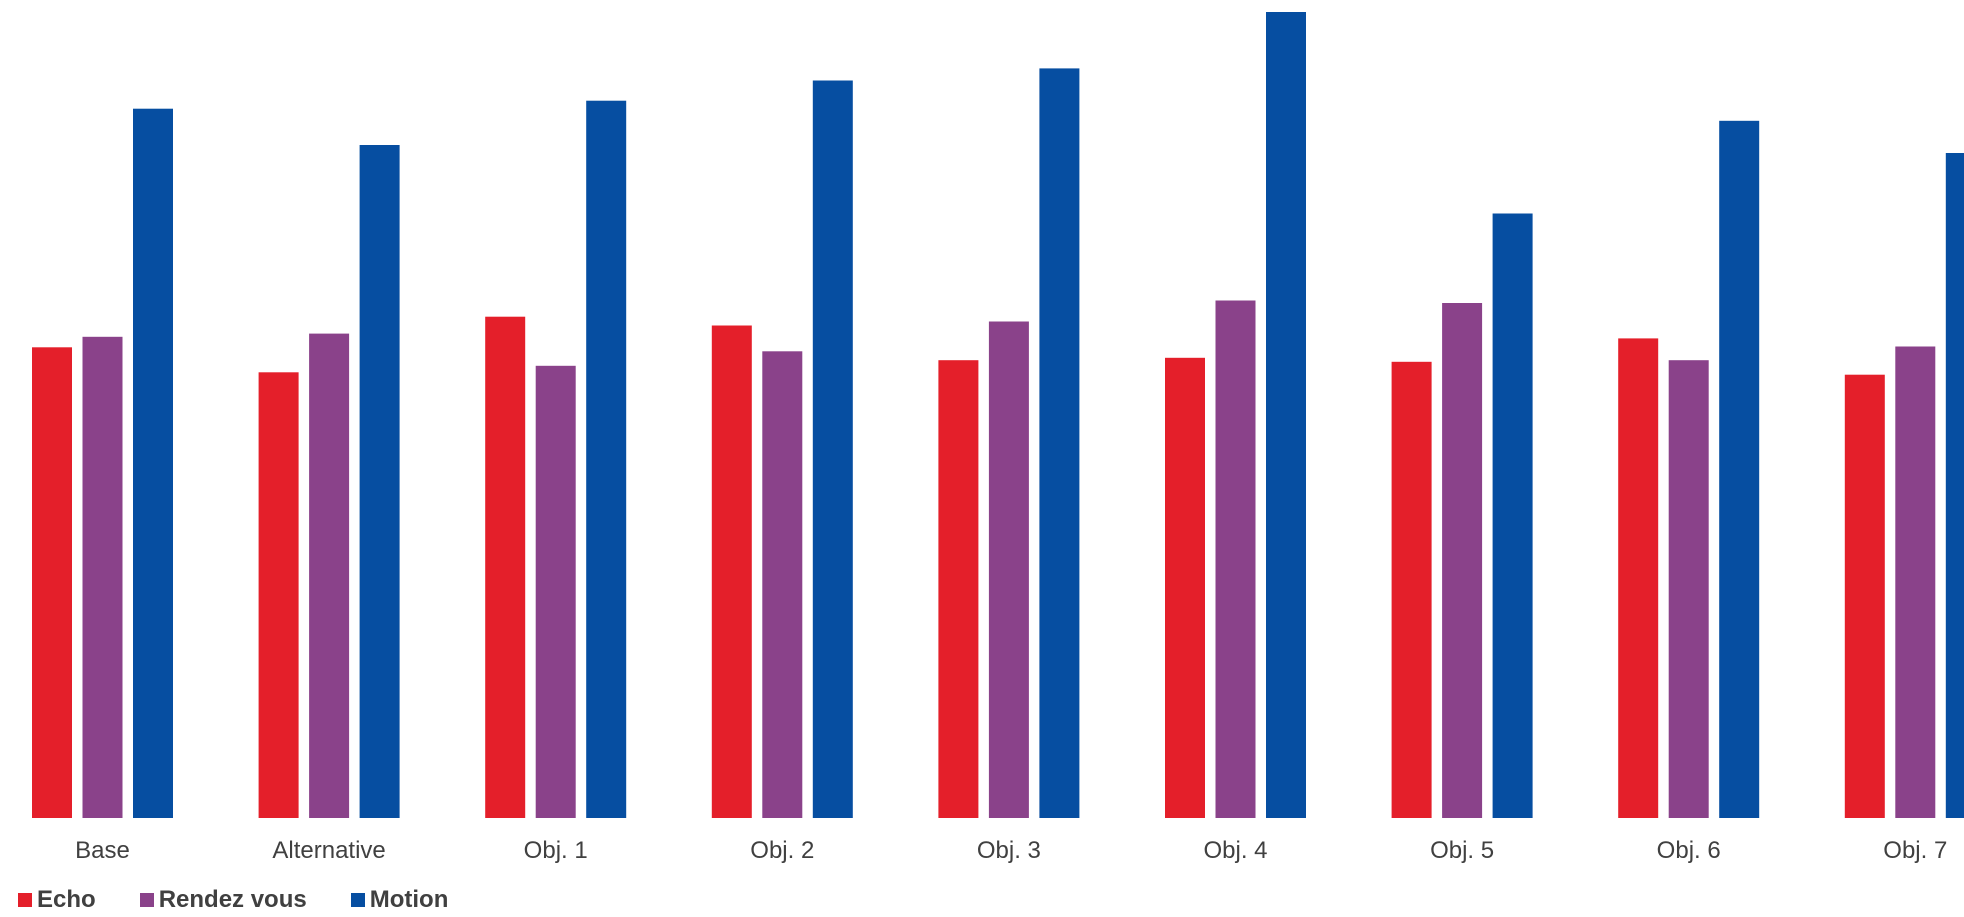 The image size is (1964, 917). What do you see at coordinates (782, 850) in the screenshot?
I see `x-tick-label-obj-2: Obj. 2` at bounding box center [782, 850].